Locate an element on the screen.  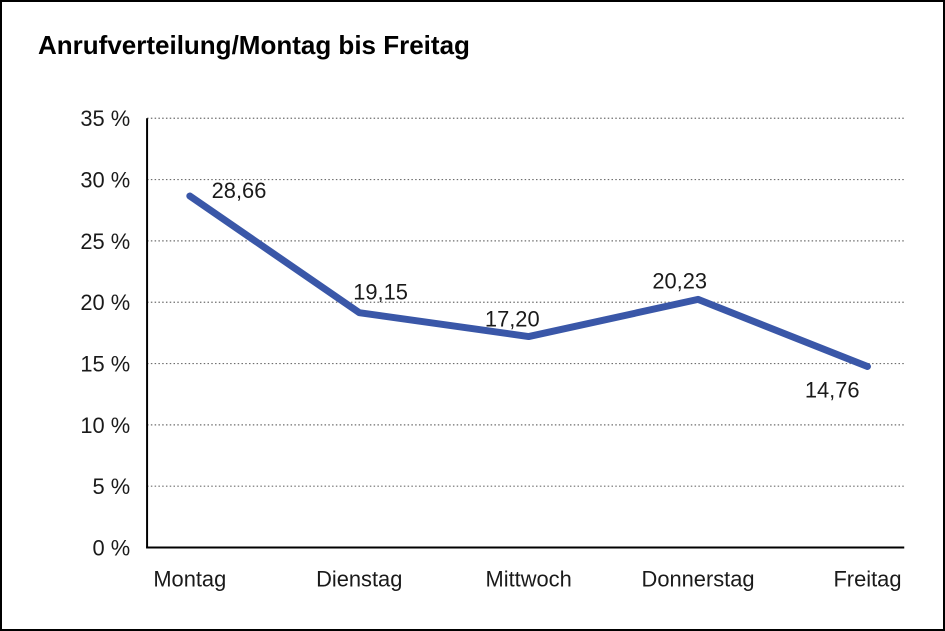
point-value-label: 17,20 is located at coordinates (512, 319).